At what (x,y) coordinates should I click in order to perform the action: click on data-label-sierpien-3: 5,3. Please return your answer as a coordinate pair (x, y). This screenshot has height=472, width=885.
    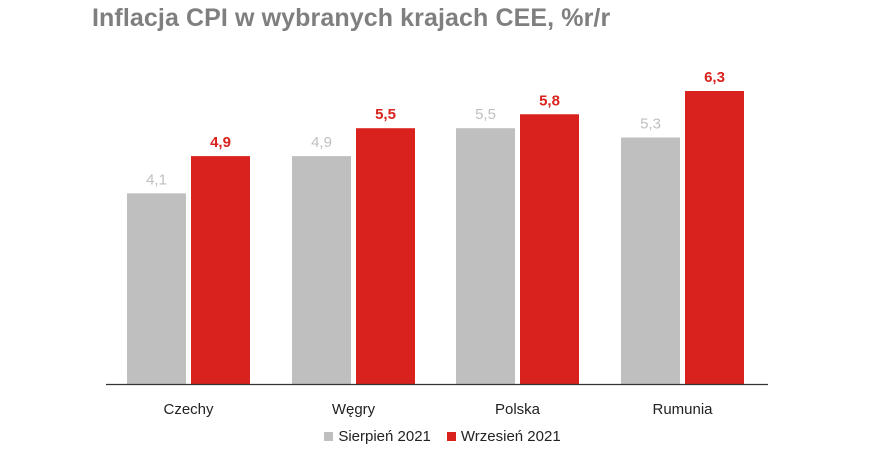
    Looking at the image, I should click on (650, 124).